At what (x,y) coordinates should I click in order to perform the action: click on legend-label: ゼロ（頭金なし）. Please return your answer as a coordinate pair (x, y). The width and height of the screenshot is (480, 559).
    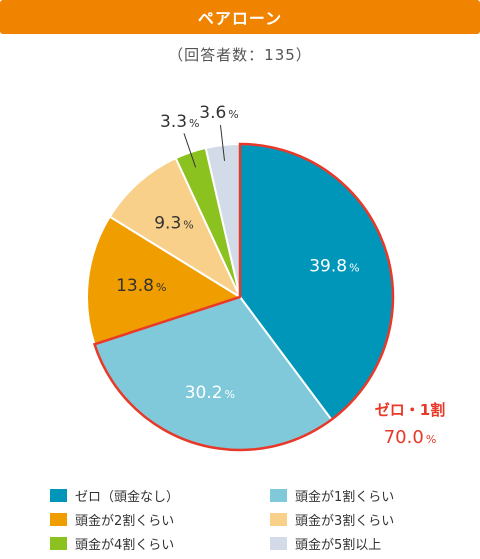
    Looking at the image, I should click on (127, 497).